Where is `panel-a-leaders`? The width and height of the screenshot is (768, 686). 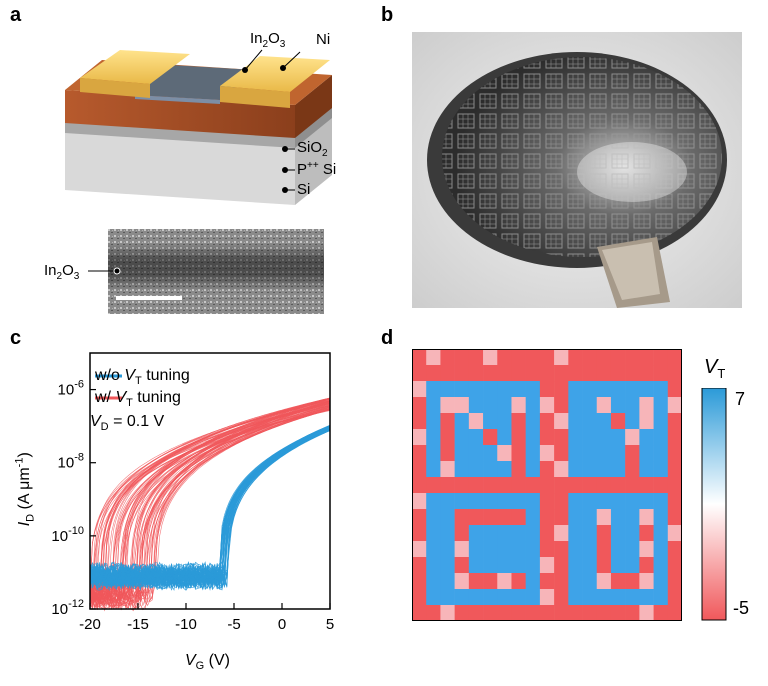 panel-a-leaders is located at coordinates (271, 121).